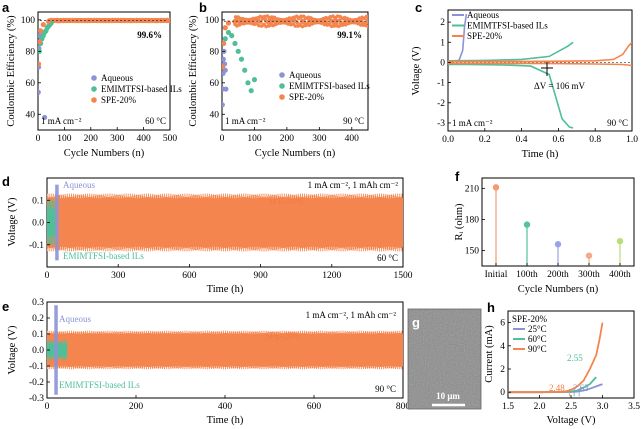 The image size is (641, 429). What do you see at coordinates (508, 407) in the screenshot?
I see `x-tick-label: 1.5` at bounding box center [508, 407].